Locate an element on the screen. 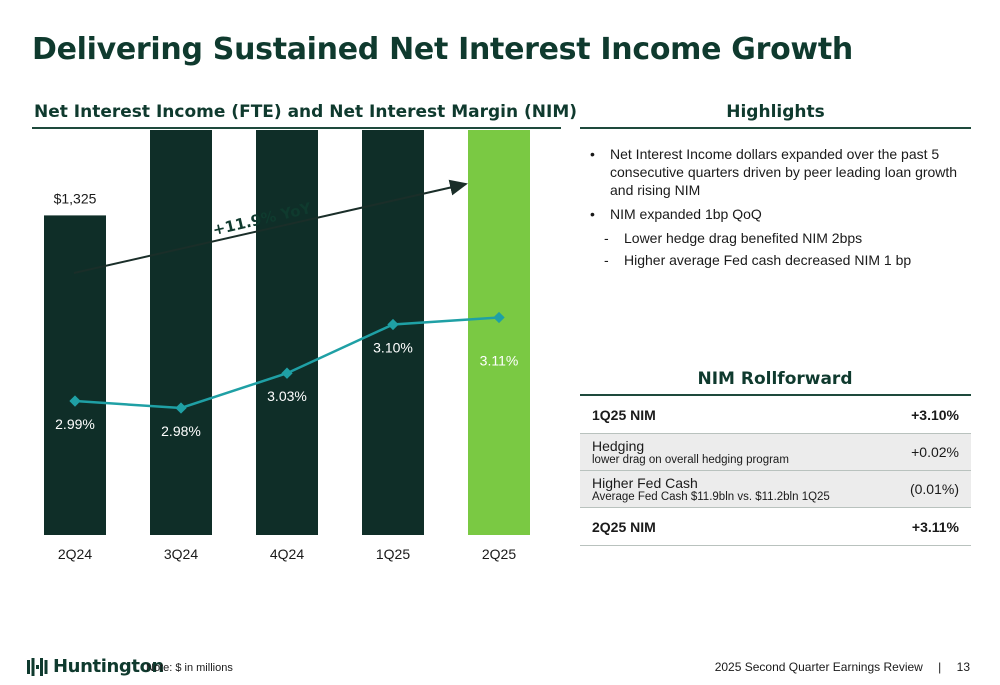 This screenshot has width=1000, height=685. table-row: 2Q25 NIM +3.11% is located at coordinates (775, 526).